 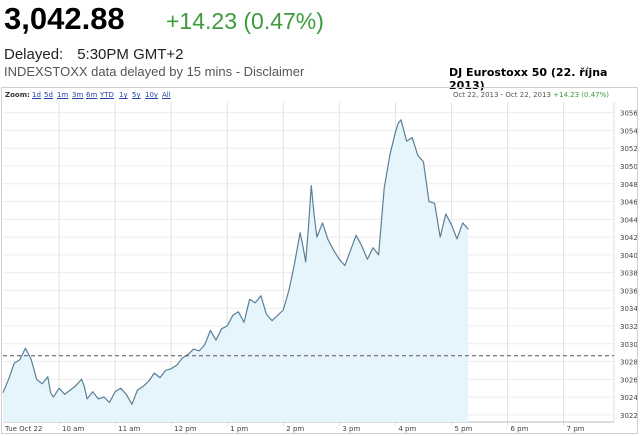 What do you see at coordinates (628, 327) in the screenshot?
I see `y-tick-label: 3032` at bounding box center [628, 327].